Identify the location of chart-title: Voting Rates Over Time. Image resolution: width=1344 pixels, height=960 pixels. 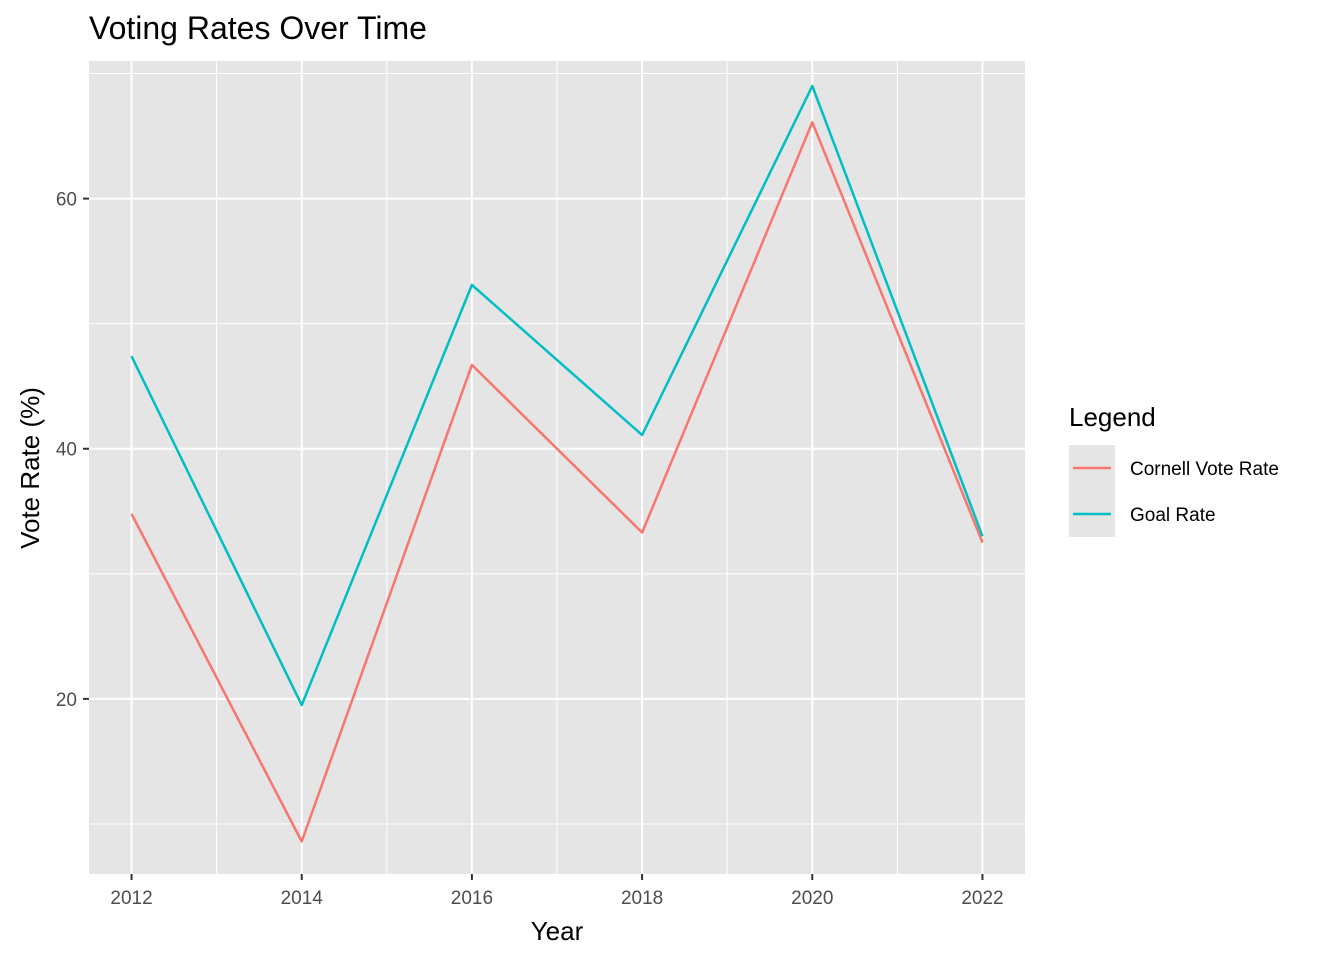
(258, 28).